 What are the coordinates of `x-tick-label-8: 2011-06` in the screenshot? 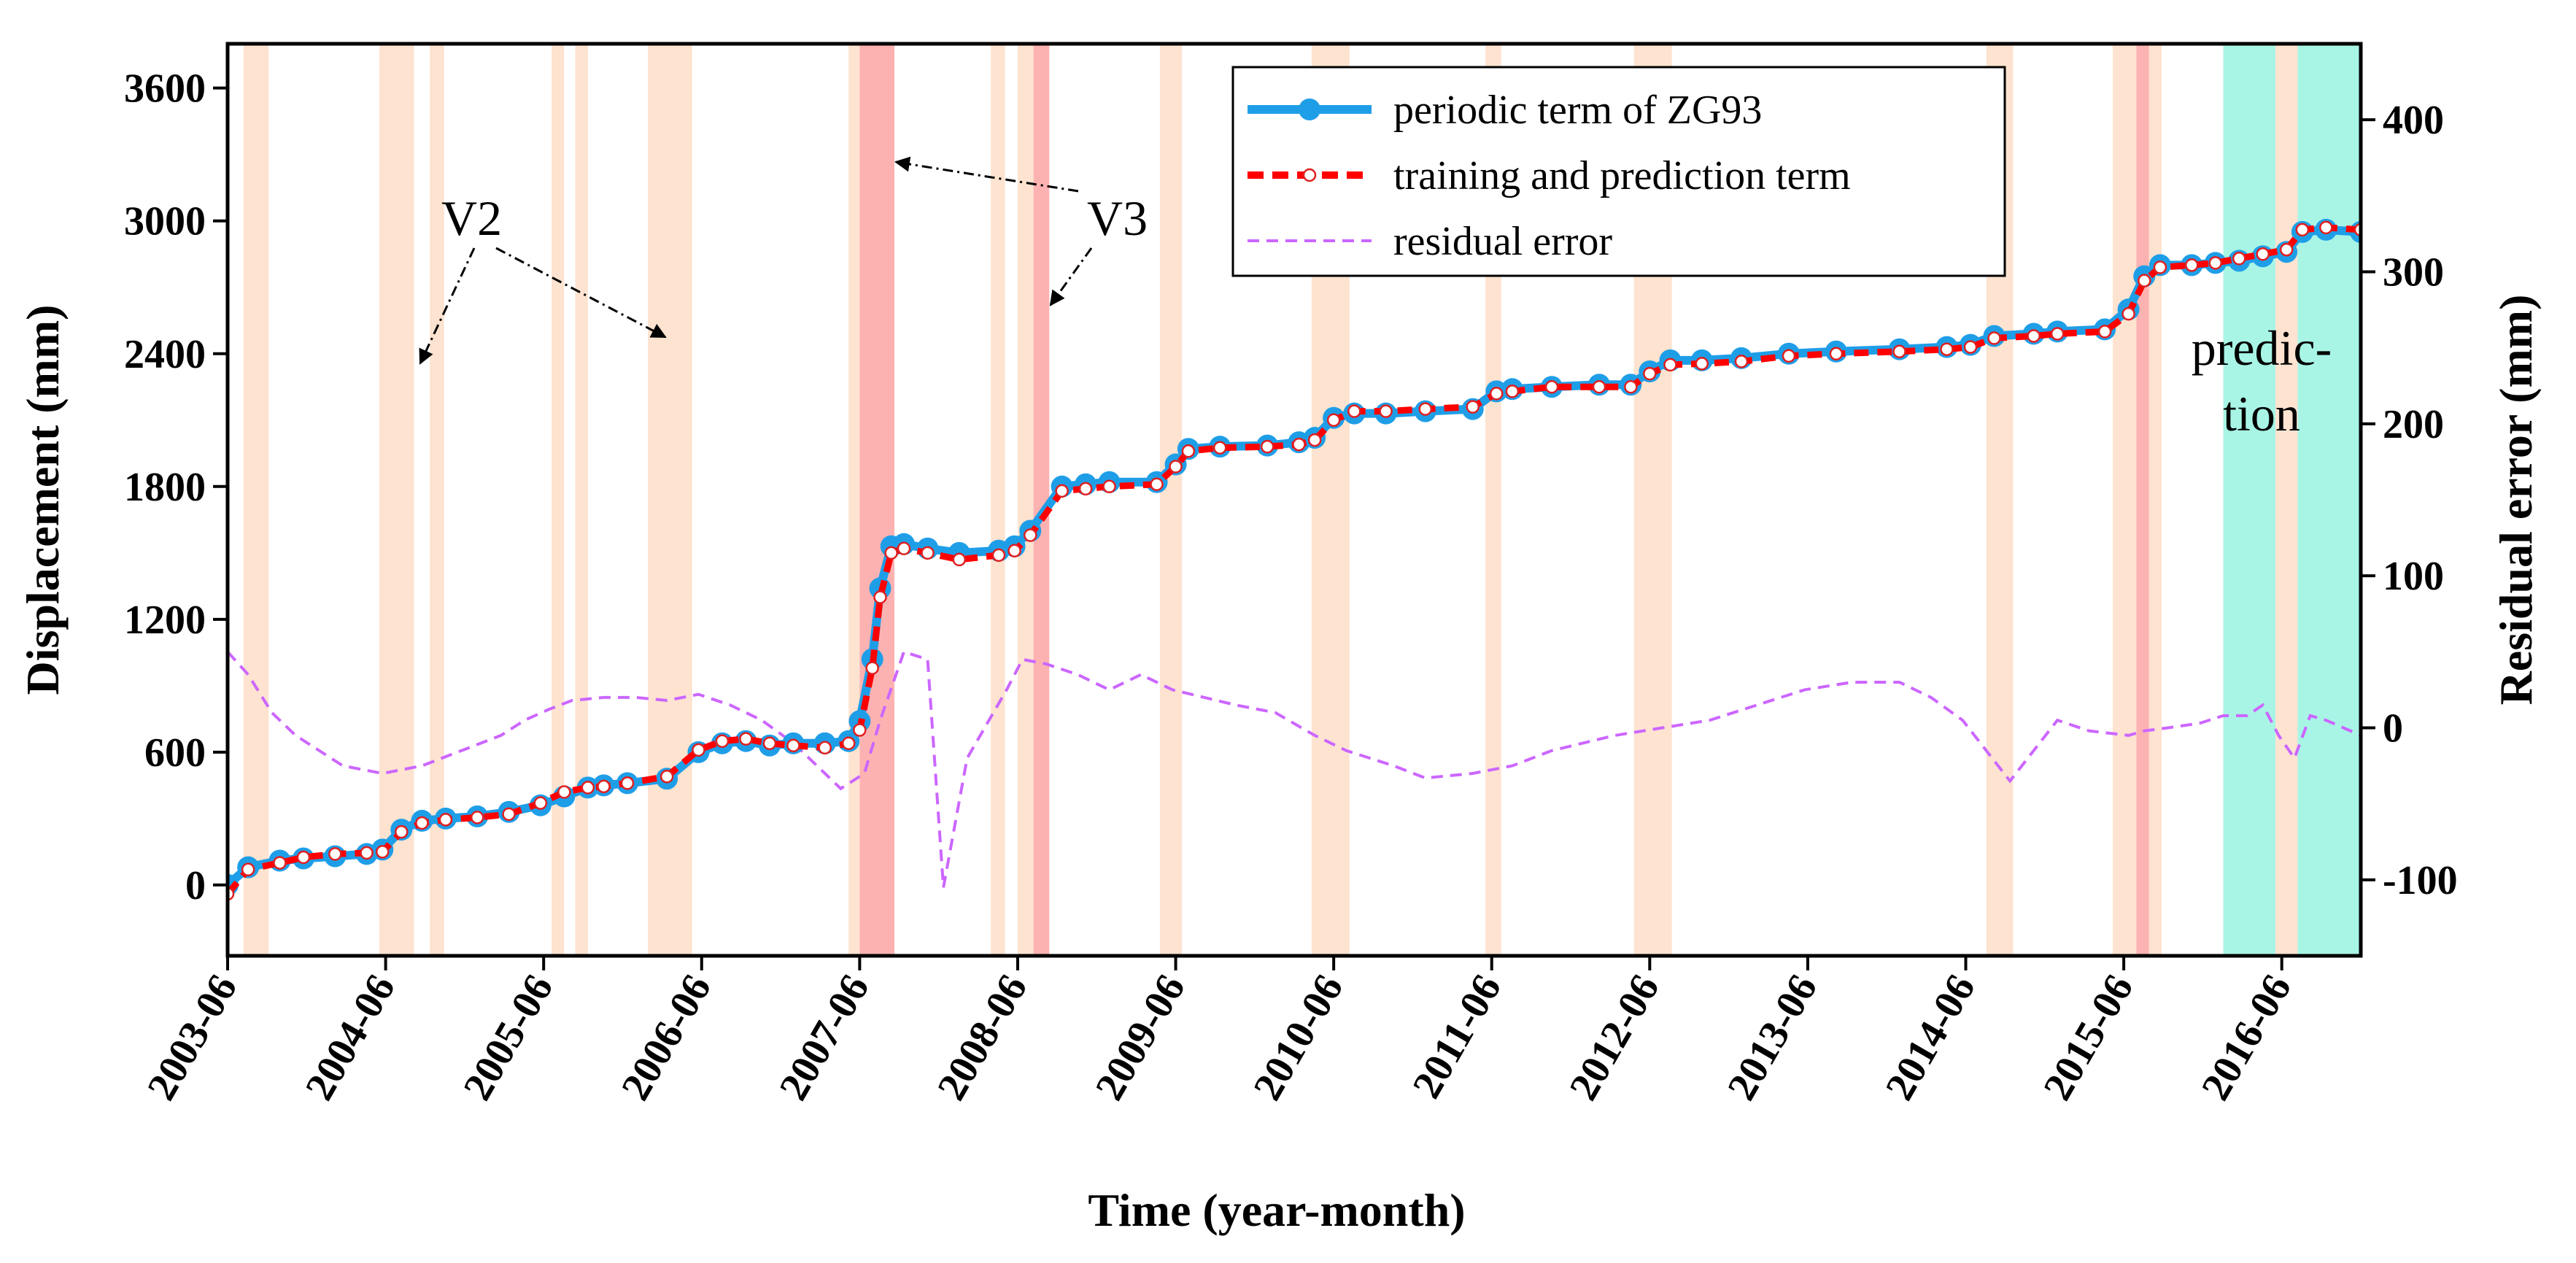 It's located at (1457, 1036).